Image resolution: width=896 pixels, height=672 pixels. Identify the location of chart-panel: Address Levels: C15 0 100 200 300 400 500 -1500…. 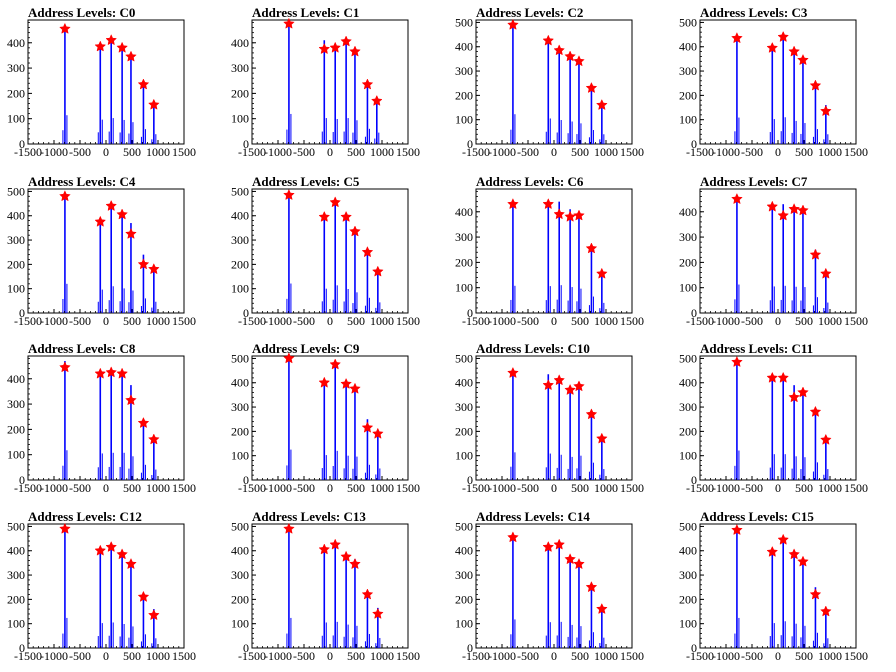
(773, 586).